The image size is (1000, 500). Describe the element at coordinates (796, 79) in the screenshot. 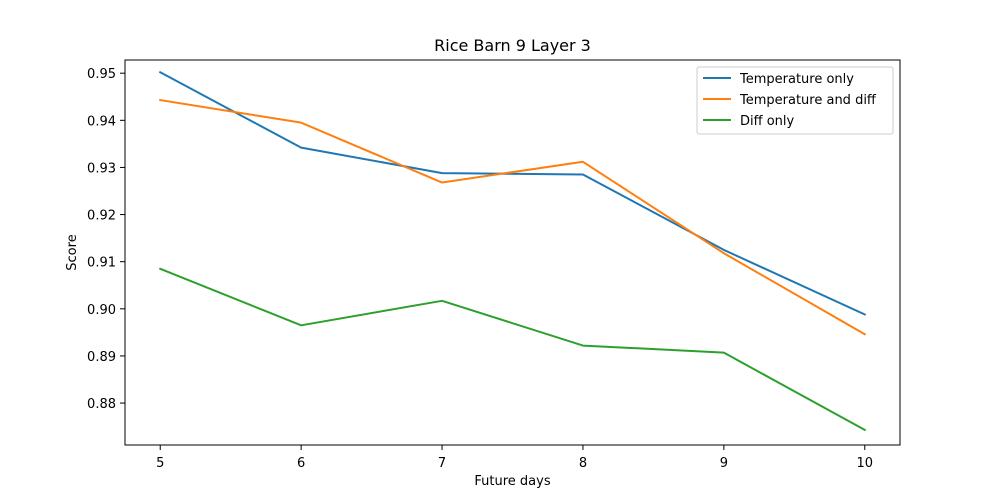

I see `legend-label-1: Temperature only` at that location.